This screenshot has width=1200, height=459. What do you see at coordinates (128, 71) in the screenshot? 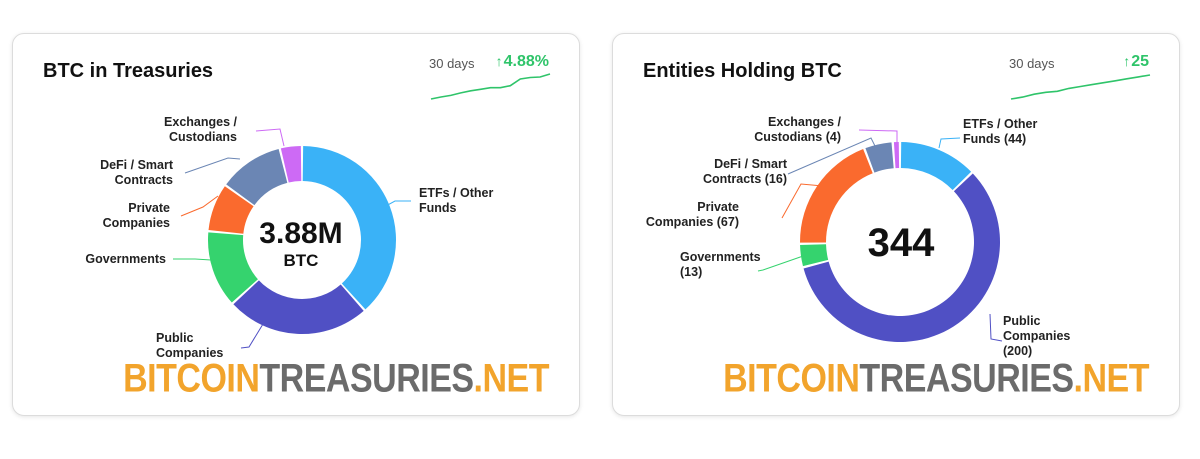
I see `card-title: BTC in Treasuries` at bounding box center [128, 71].